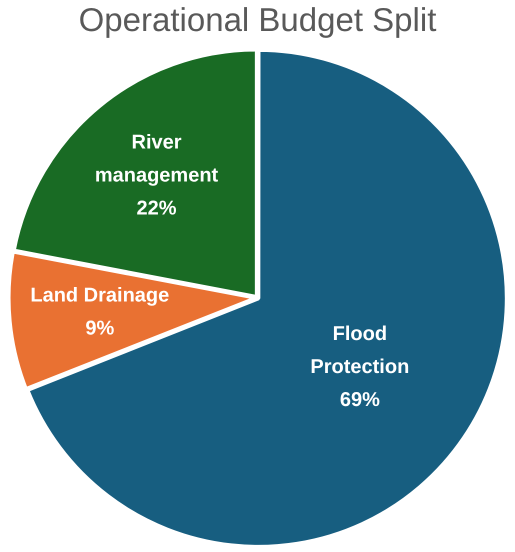 This screenshot has width=515, height=552. What do you see at coordinates (156, 158) in the screenshot?
I see `slice-label: River management` at bounding box center [156, 158].